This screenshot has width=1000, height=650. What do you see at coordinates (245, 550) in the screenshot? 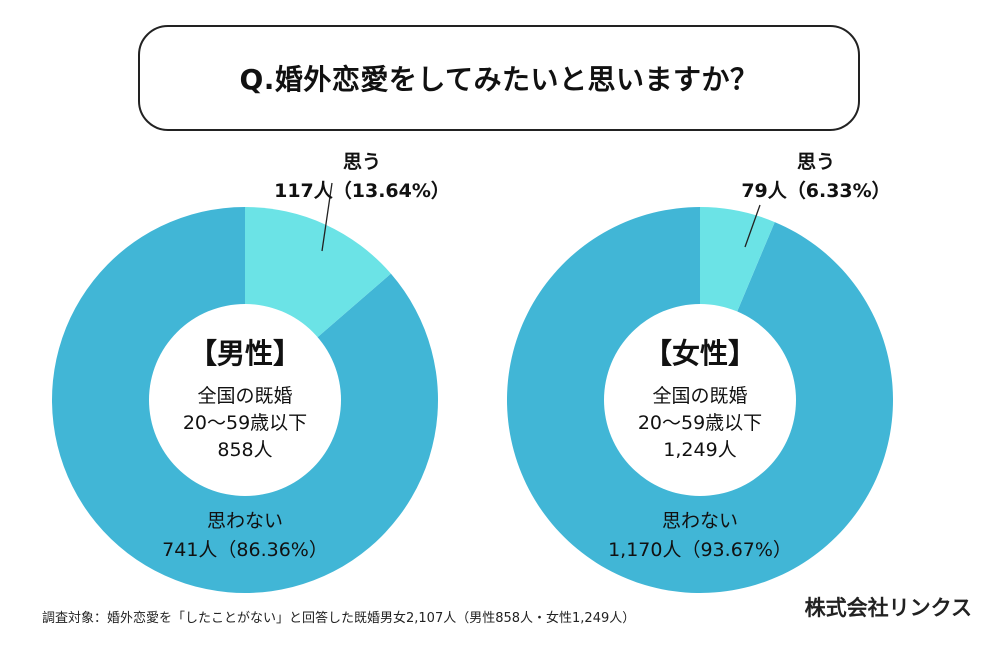
I see `label-male-no-value: 741人（86.36%）` at bounding box center [245, 550].